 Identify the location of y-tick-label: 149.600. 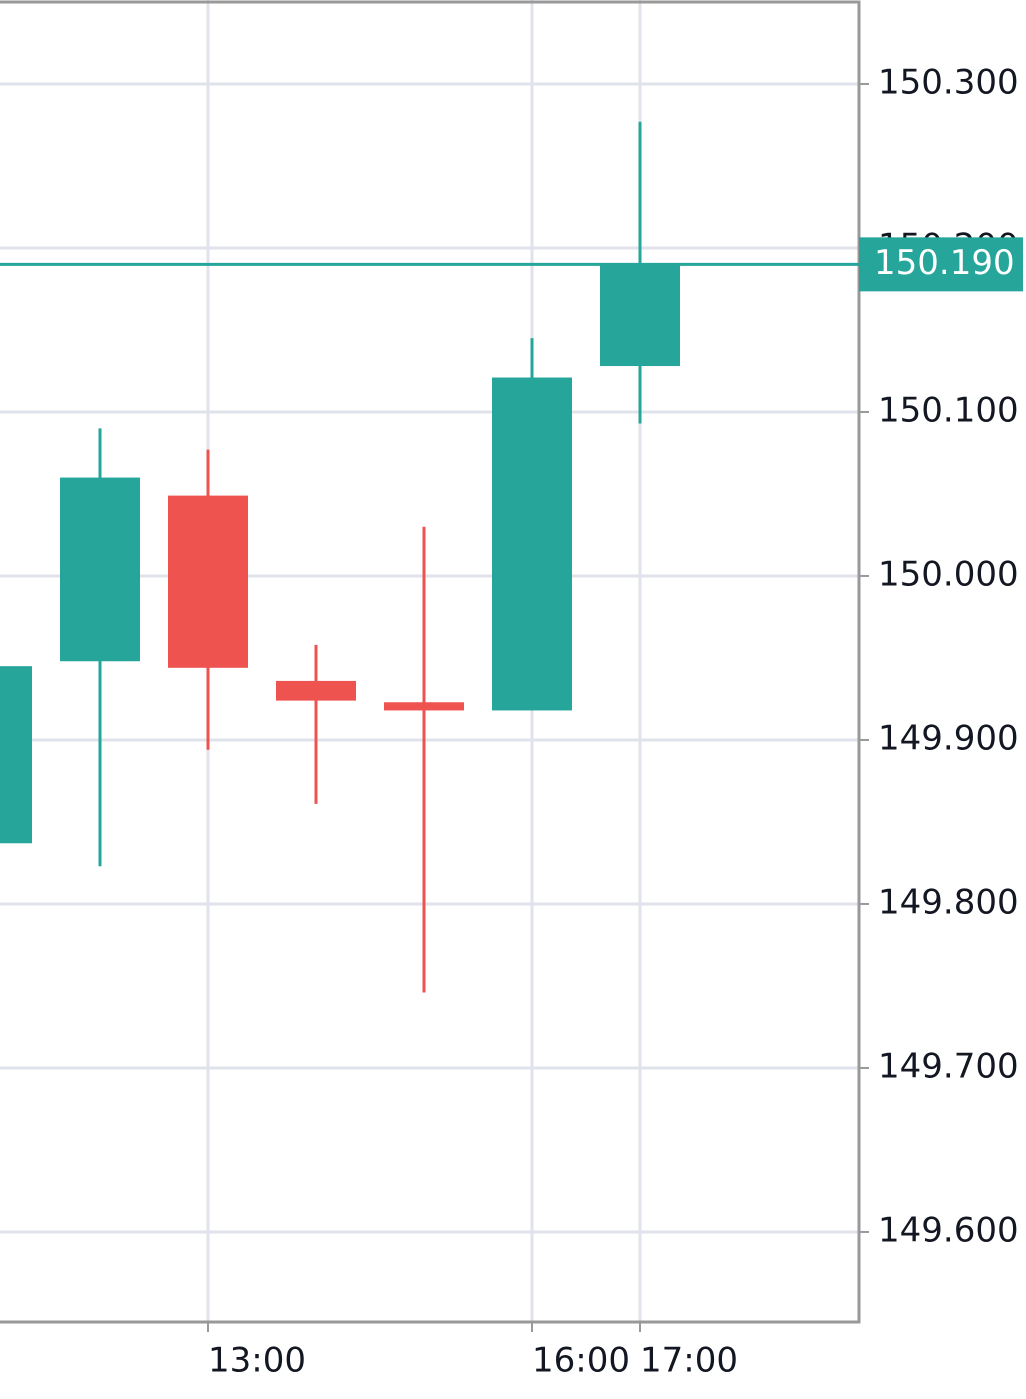
(948, 1230).